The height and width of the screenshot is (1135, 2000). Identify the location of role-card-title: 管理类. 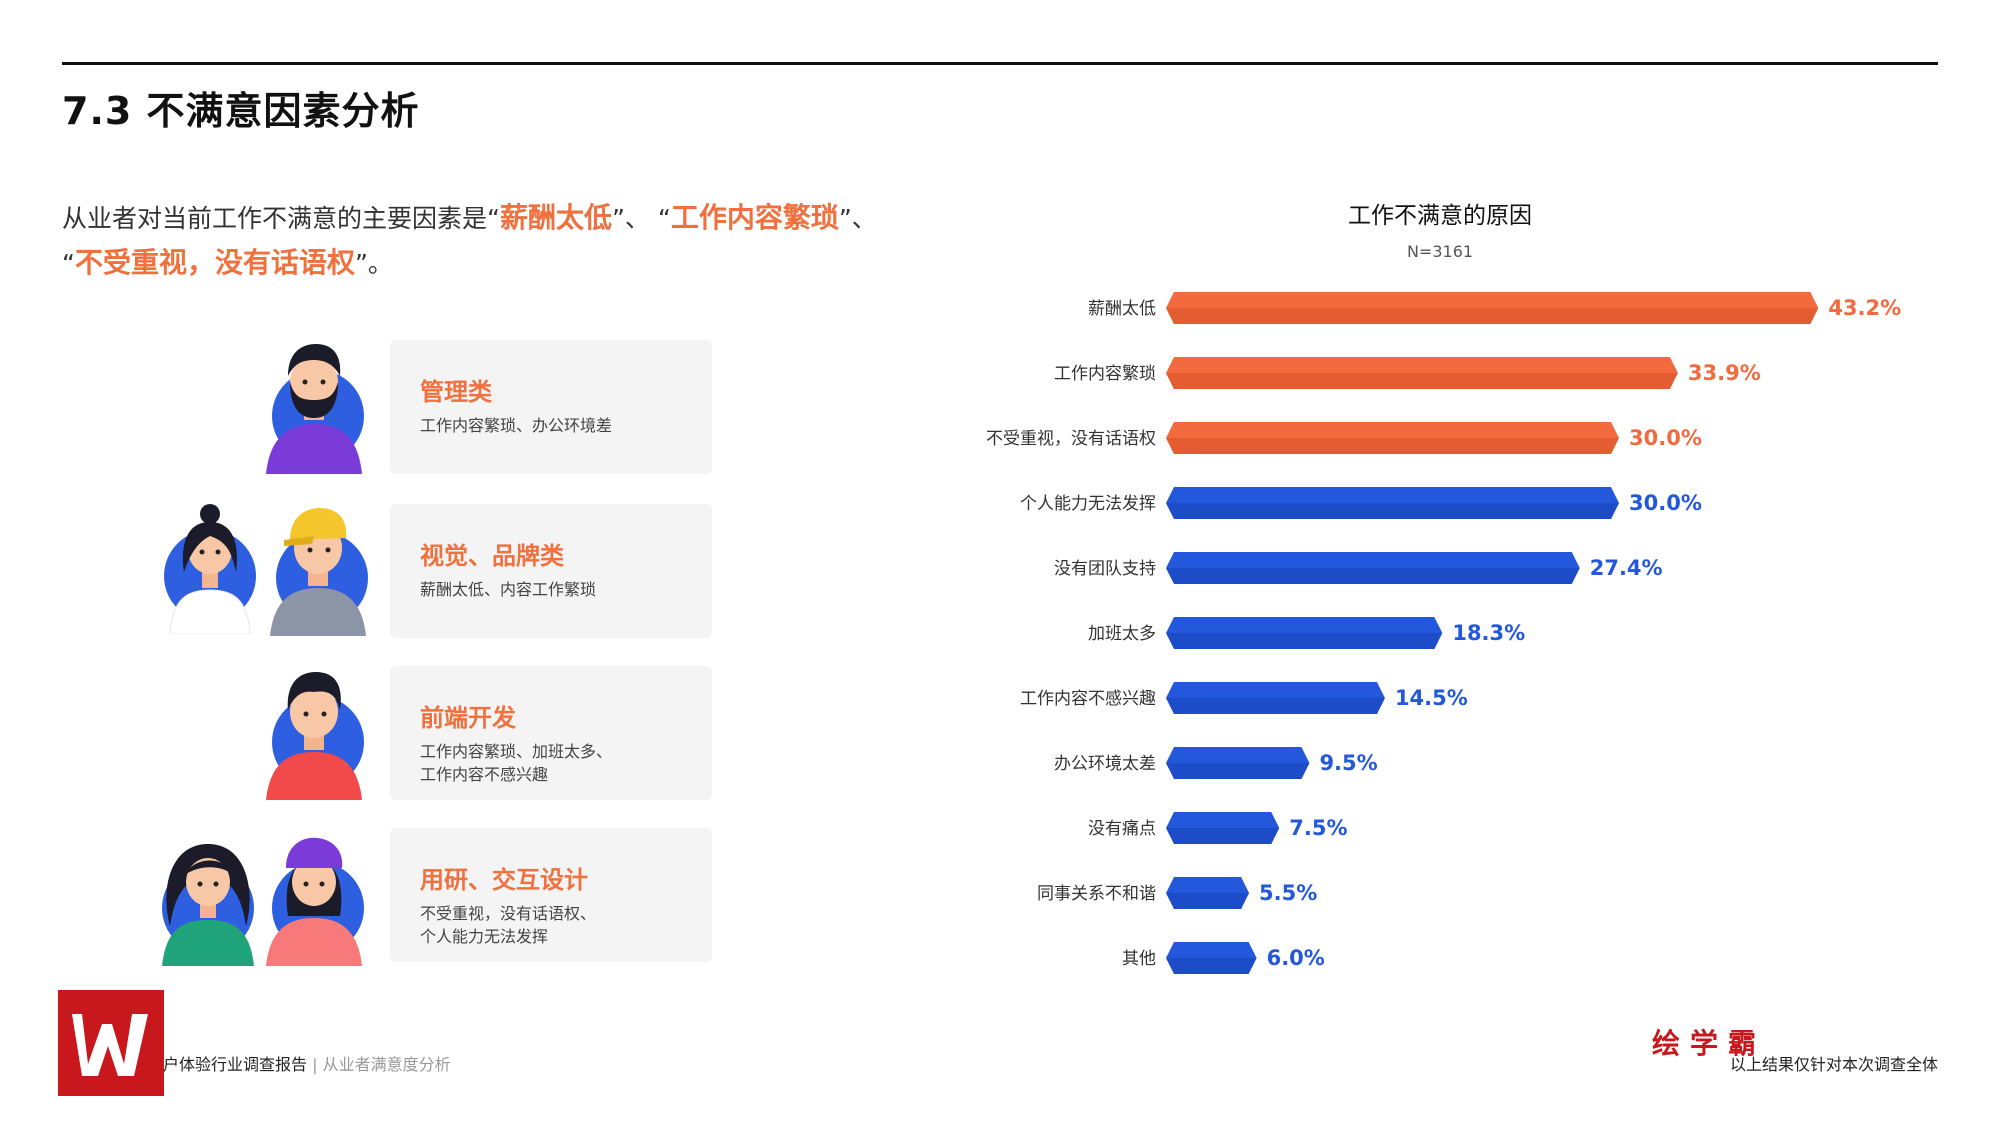
(456, 392).